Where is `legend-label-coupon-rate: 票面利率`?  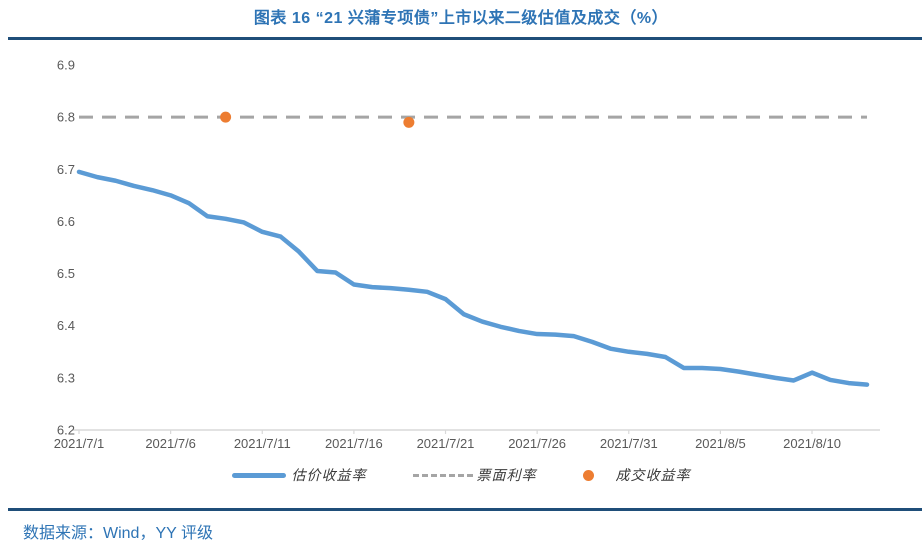 legend-label-coupon-rate: 票面利率 is located at coordinates (506, 476).